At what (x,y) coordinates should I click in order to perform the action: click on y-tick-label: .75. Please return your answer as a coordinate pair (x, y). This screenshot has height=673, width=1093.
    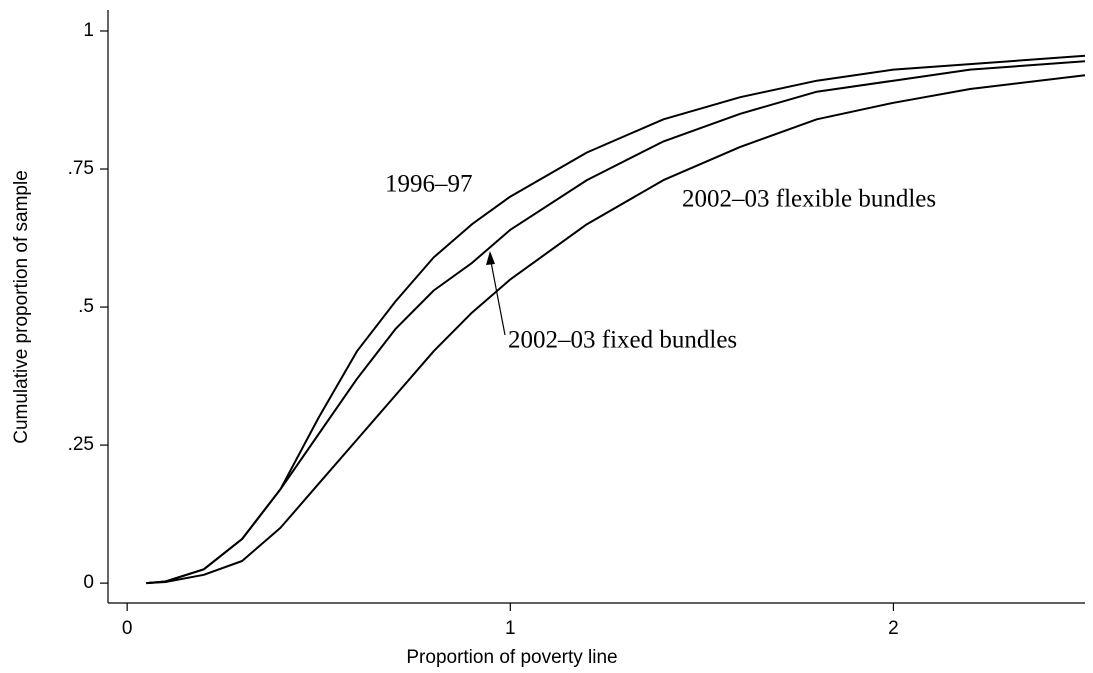
    Looking at the image, I should click on (81, 168).